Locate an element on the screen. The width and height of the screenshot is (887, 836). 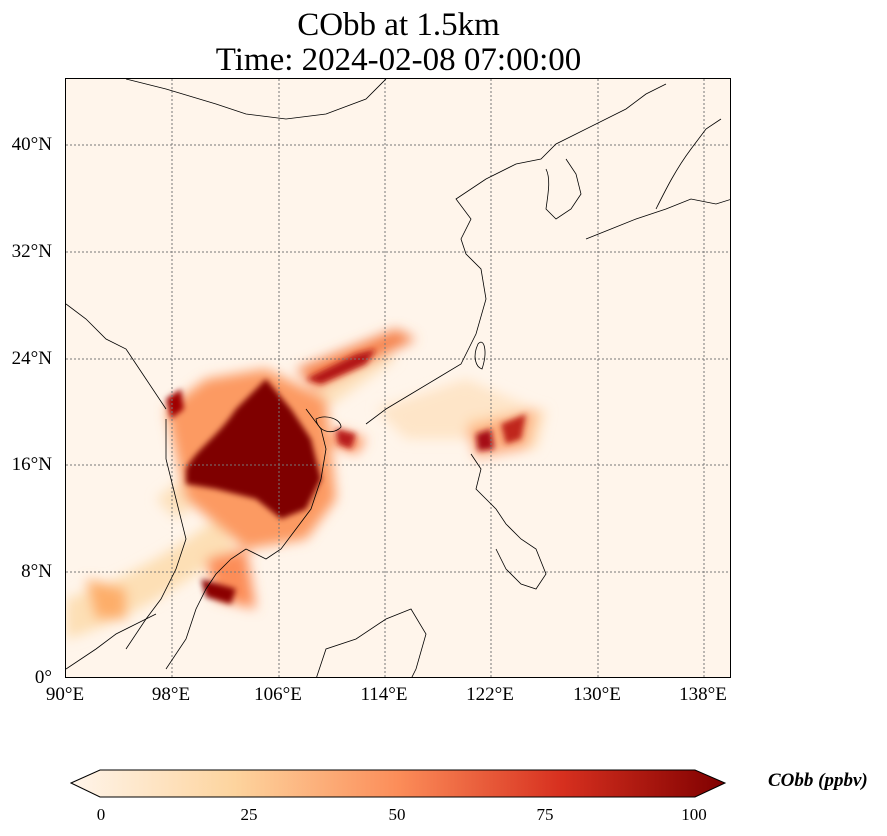
colorbar-tick-label: 0 is located at coordinates (101, 814).